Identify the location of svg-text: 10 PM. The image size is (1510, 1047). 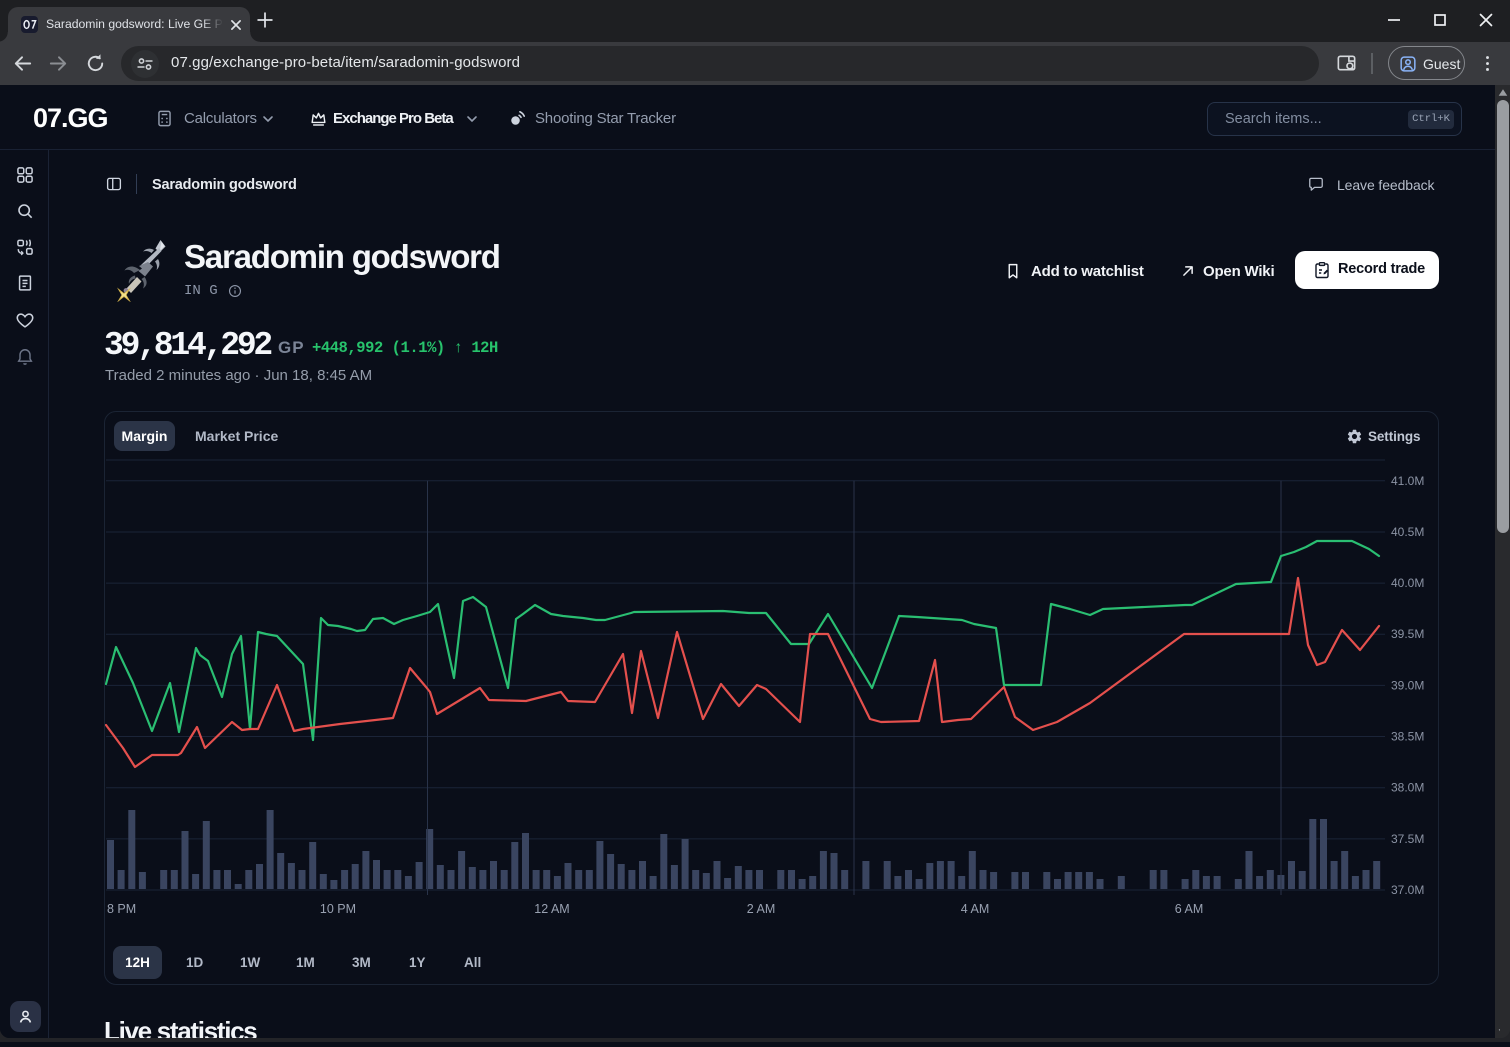
(338, 909).